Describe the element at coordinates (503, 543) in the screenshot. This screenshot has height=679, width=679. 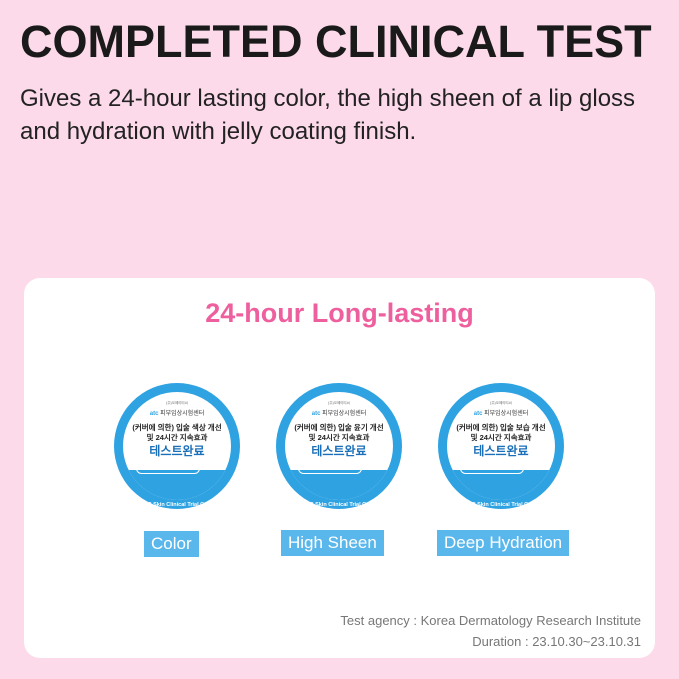
I see `label-deep-hydration: Deep Hydration` at that location.